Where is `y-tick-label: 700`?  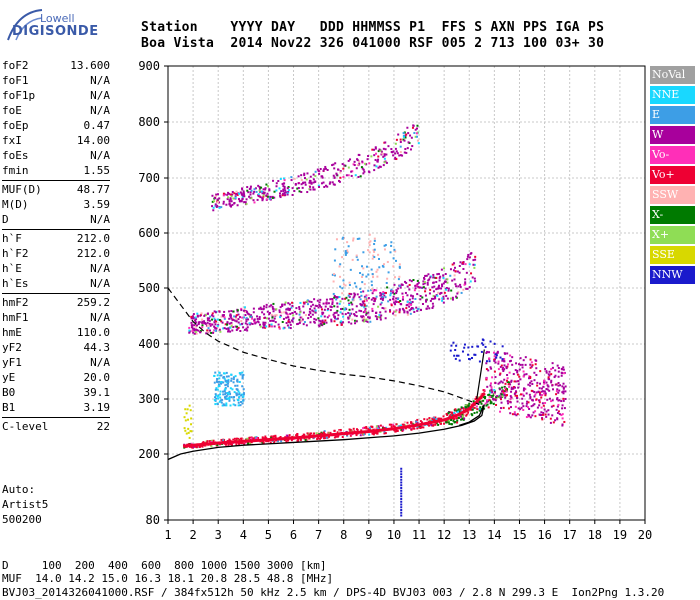
y-tick-label: 700 is located at coordinates (149, 178).